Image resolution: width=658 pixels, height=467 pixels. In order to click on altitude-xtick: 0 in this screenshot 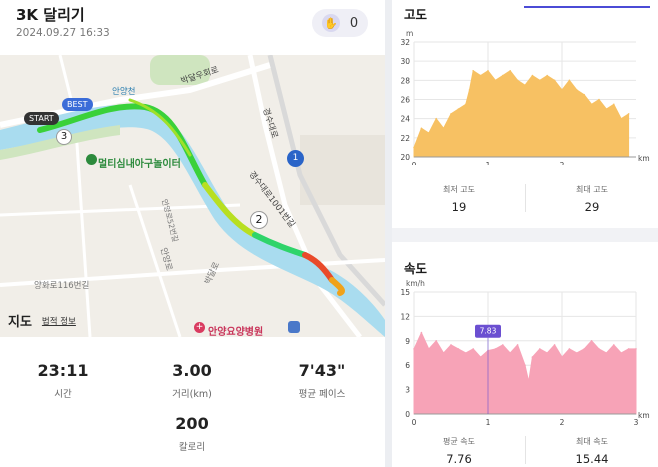, I will do `click(414, 163)`.